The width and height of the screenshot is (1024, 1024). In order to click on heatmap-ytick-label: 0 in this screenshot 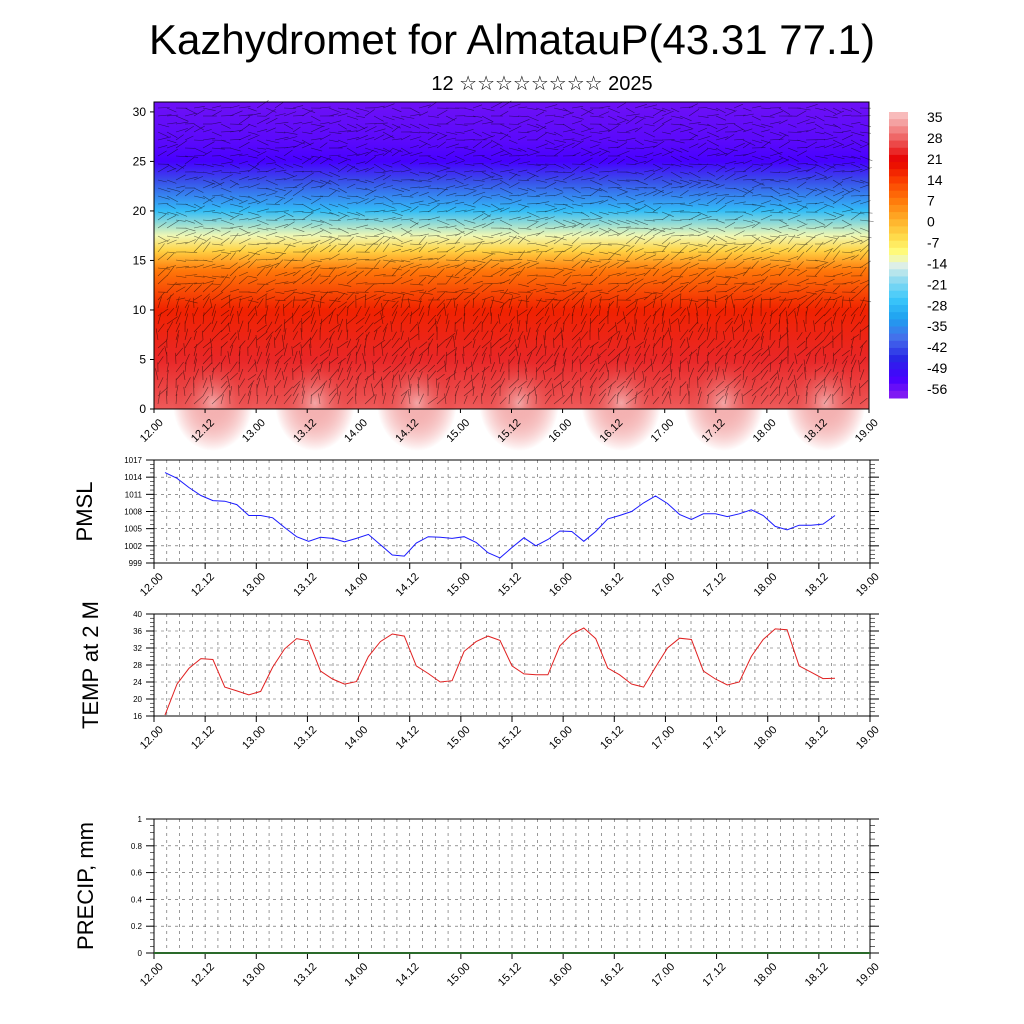, I will do `click(142, 409)`.